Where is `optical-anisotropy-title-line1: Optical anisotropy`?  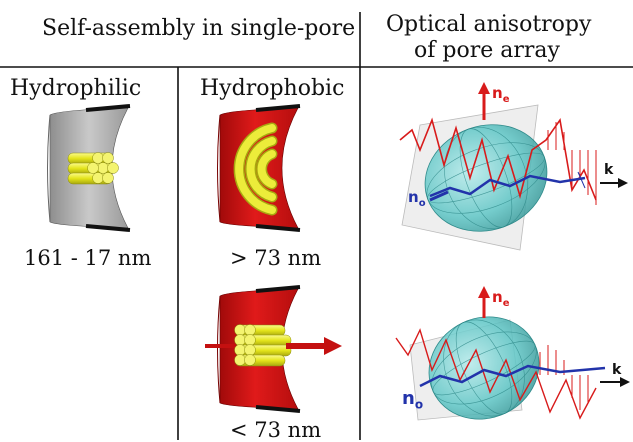 optical-anisotropy-title-line1: Optical anisotropy is located at coordinates (489, 24).